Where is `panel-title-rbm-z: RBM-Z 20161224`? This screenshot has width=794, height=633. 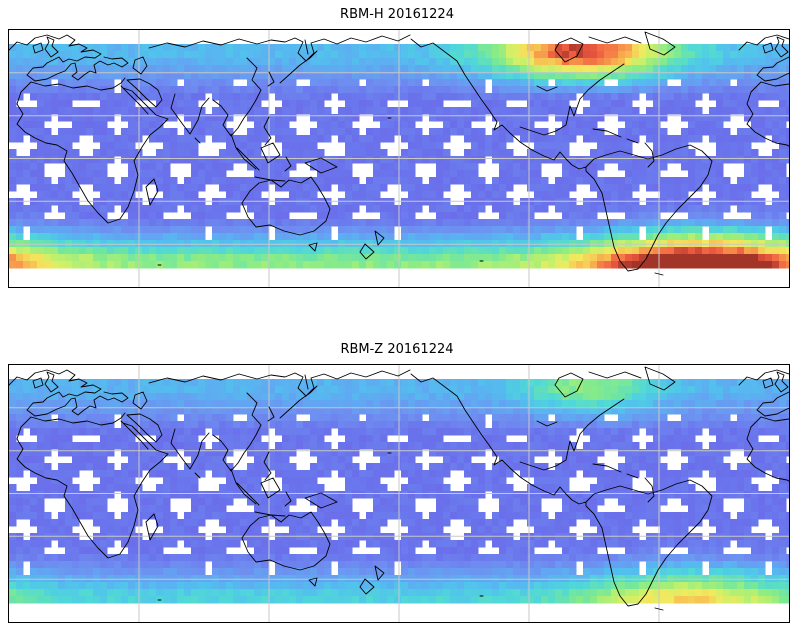
panel-title-rbm-z: RBM-Z 20161224 is located at coordinates (397, 349).